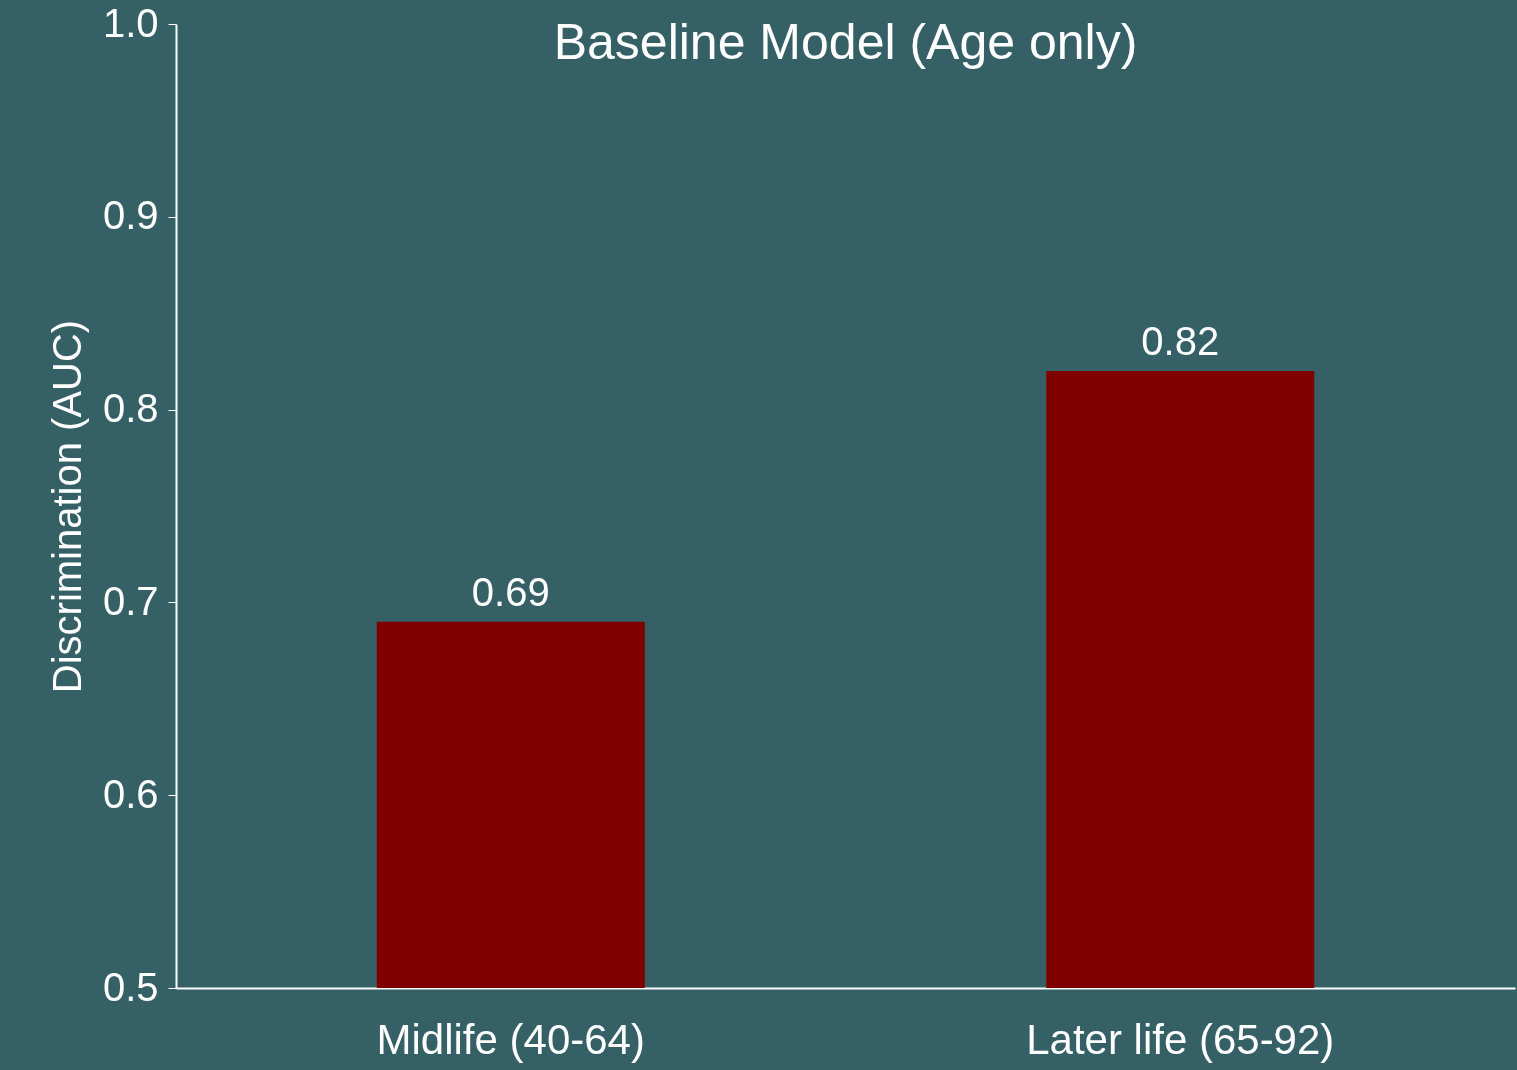 Image resolution: width=1517 pixels, height=1070 pixels. Describe the element at coordinates (66, 506) in the screenshot. I see `y-axis-title: Discrimination (AUC)` at that location.